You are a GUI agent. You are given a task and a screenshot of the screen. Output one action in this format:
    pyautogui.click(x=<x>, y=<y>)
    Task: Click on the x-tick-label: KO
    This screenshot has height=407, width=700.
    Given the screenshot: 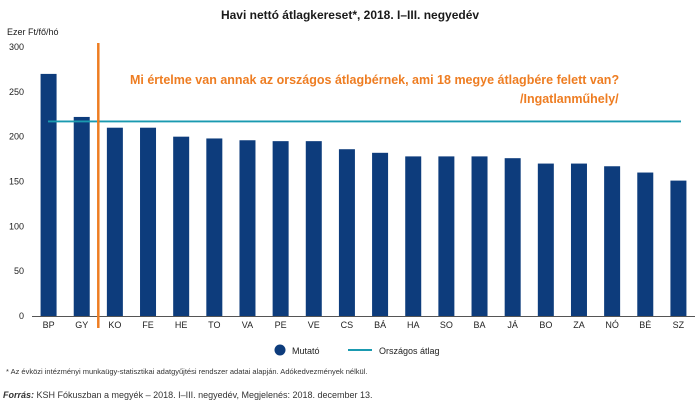 What is the action you would take?
    pyautogui.click(x=114, y=325)
    